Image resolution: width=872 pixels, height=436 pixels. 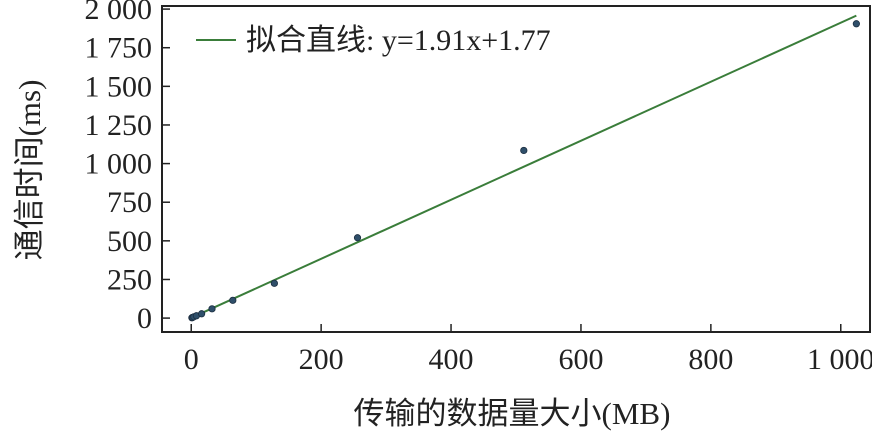 What do you see at coordinates (191, 359) in the screenshot?
I see `x-tick-label: 0` at bounding box center [191, 359].